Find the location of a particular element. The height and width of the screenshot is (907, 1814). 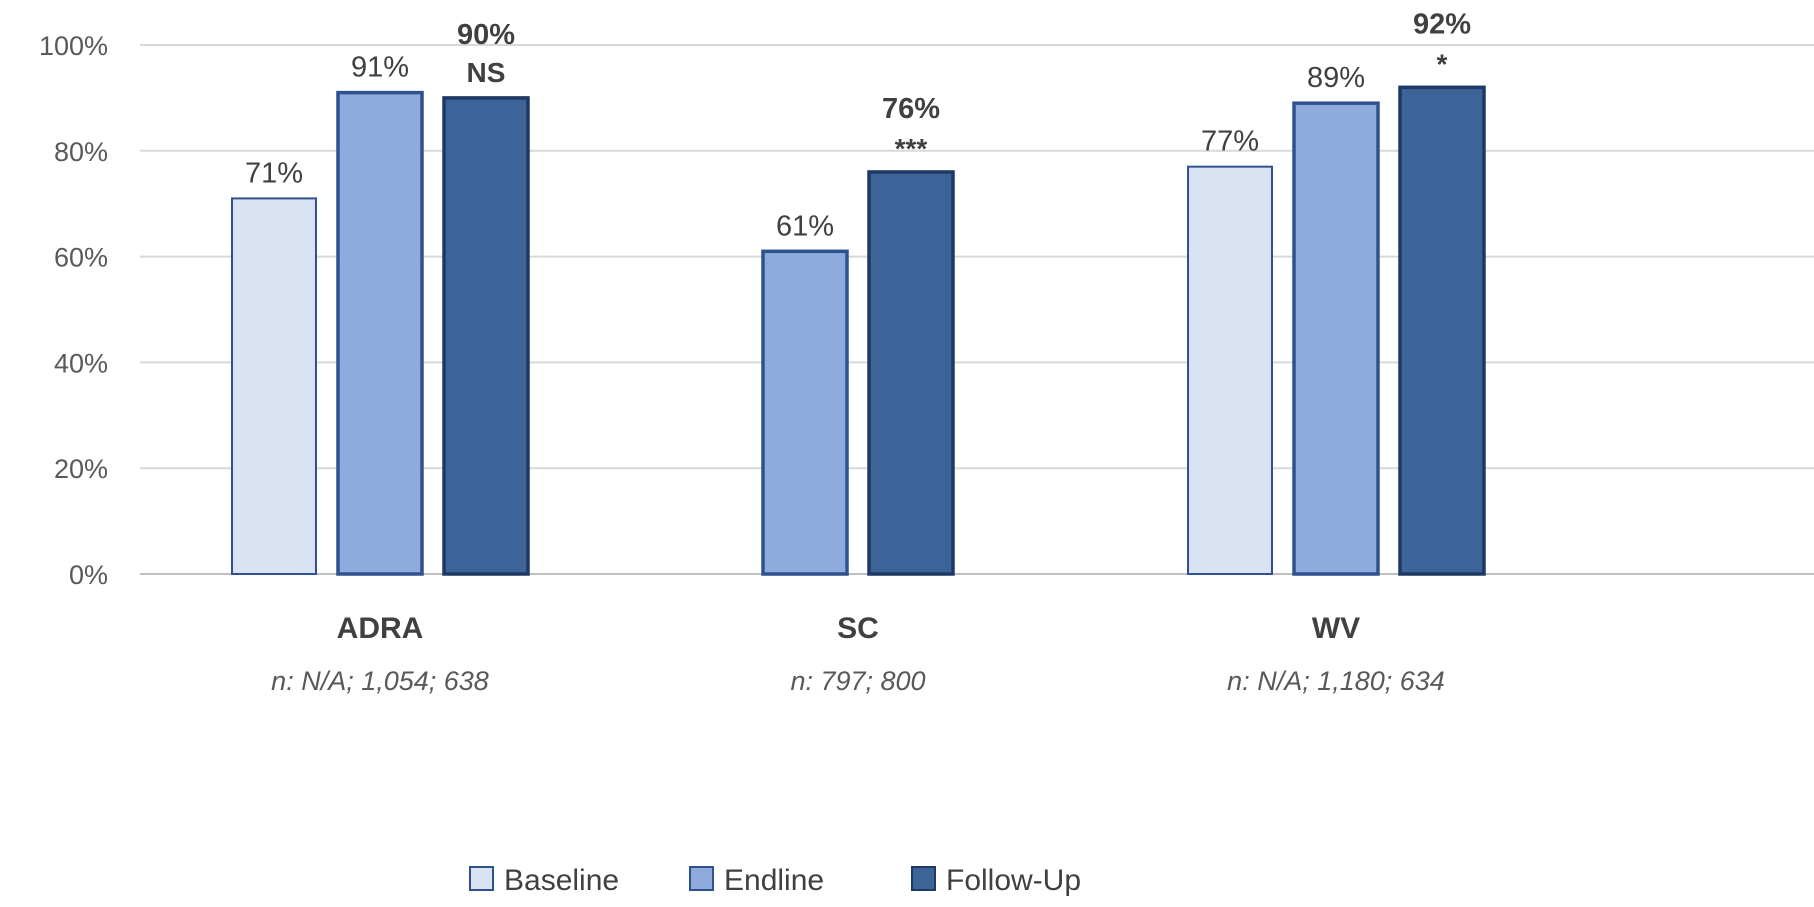

data-label: 91% is located at coordinates (380, 68).